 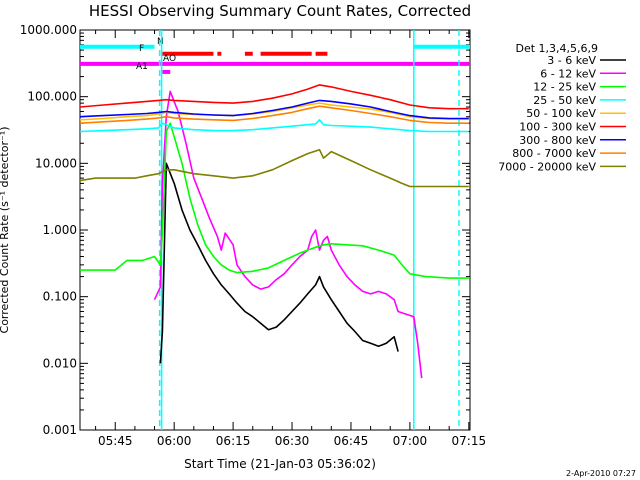 I want to click on y-tick-label: 1.000, so click(x=60, y=230).